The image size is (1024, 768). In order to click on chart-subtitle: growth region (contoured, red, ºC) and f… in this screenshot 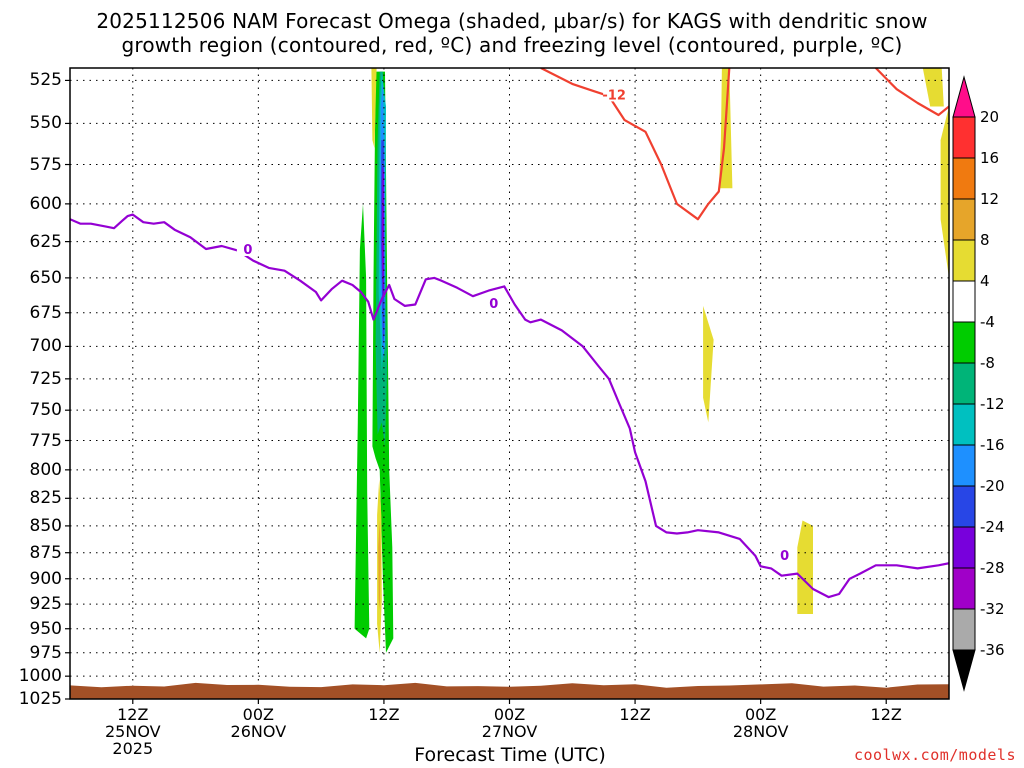, I will do `click(512, 45)`.